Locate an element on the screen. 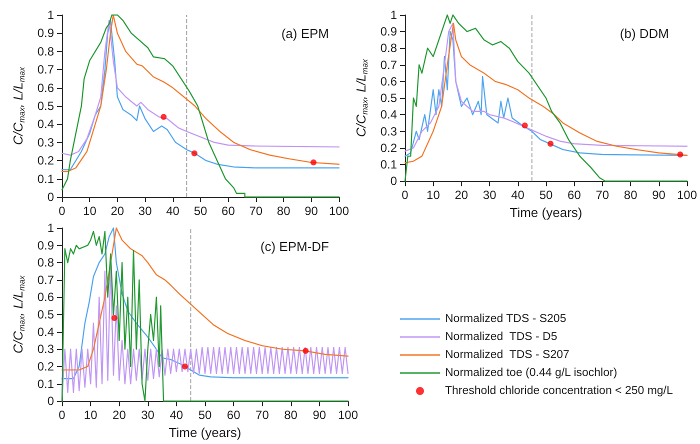 This screenshot has width=700, height=444. legend-label: Normalized toe (0.44 g/L isochlor) is located at coordinates (531, 373).